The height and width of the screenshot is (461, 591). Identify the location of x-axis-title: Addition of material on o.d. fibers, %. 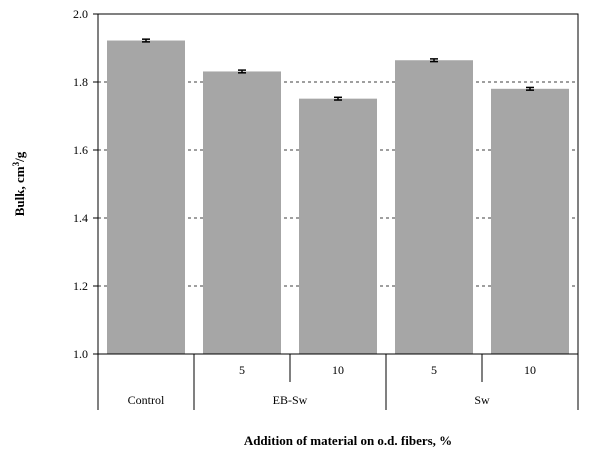
(348, 440).